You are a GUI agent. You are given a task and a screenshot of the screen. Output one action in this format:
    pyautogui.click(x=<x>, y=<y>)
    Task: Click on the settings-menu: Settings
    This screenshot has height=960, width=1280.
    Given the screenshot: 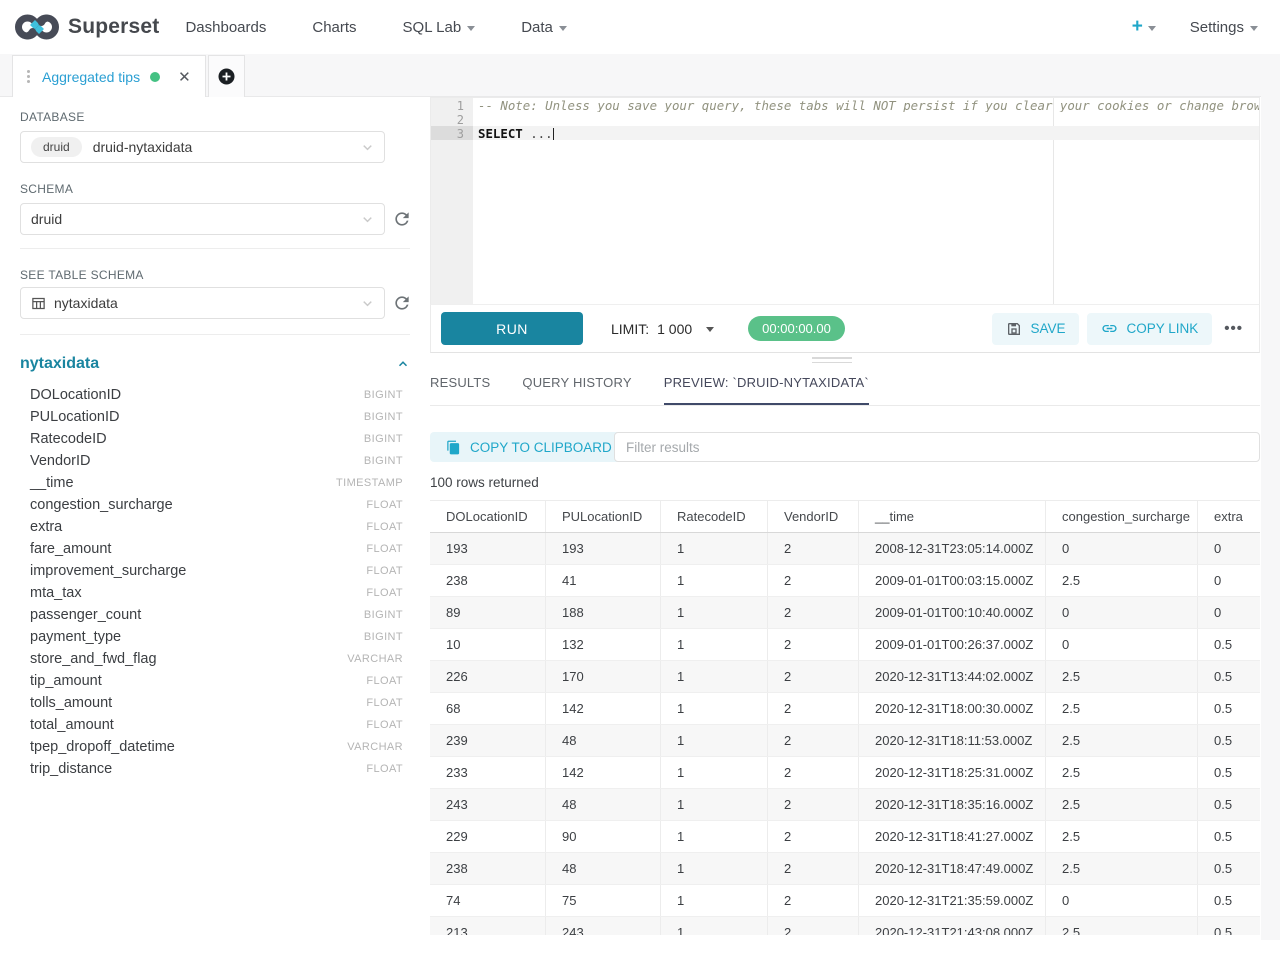 What is the action you would take?
    pyautogui.click(x=1224, y=27)
    